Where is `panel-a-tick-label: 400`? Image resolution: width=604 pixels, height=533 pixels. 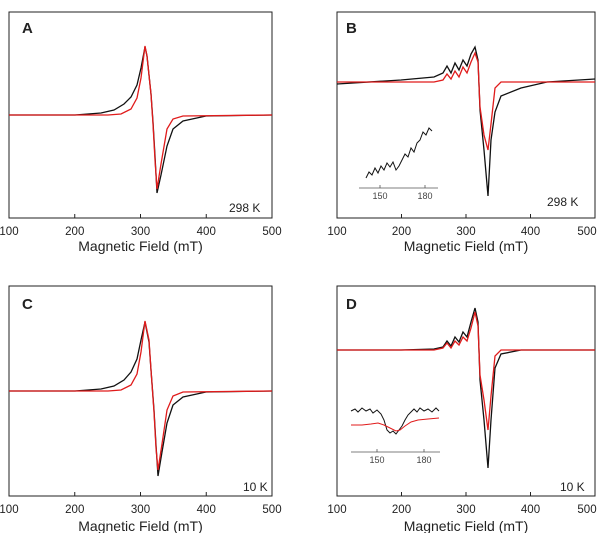 panel-a-tick-label: 400 is located at coordinates (206, 232).